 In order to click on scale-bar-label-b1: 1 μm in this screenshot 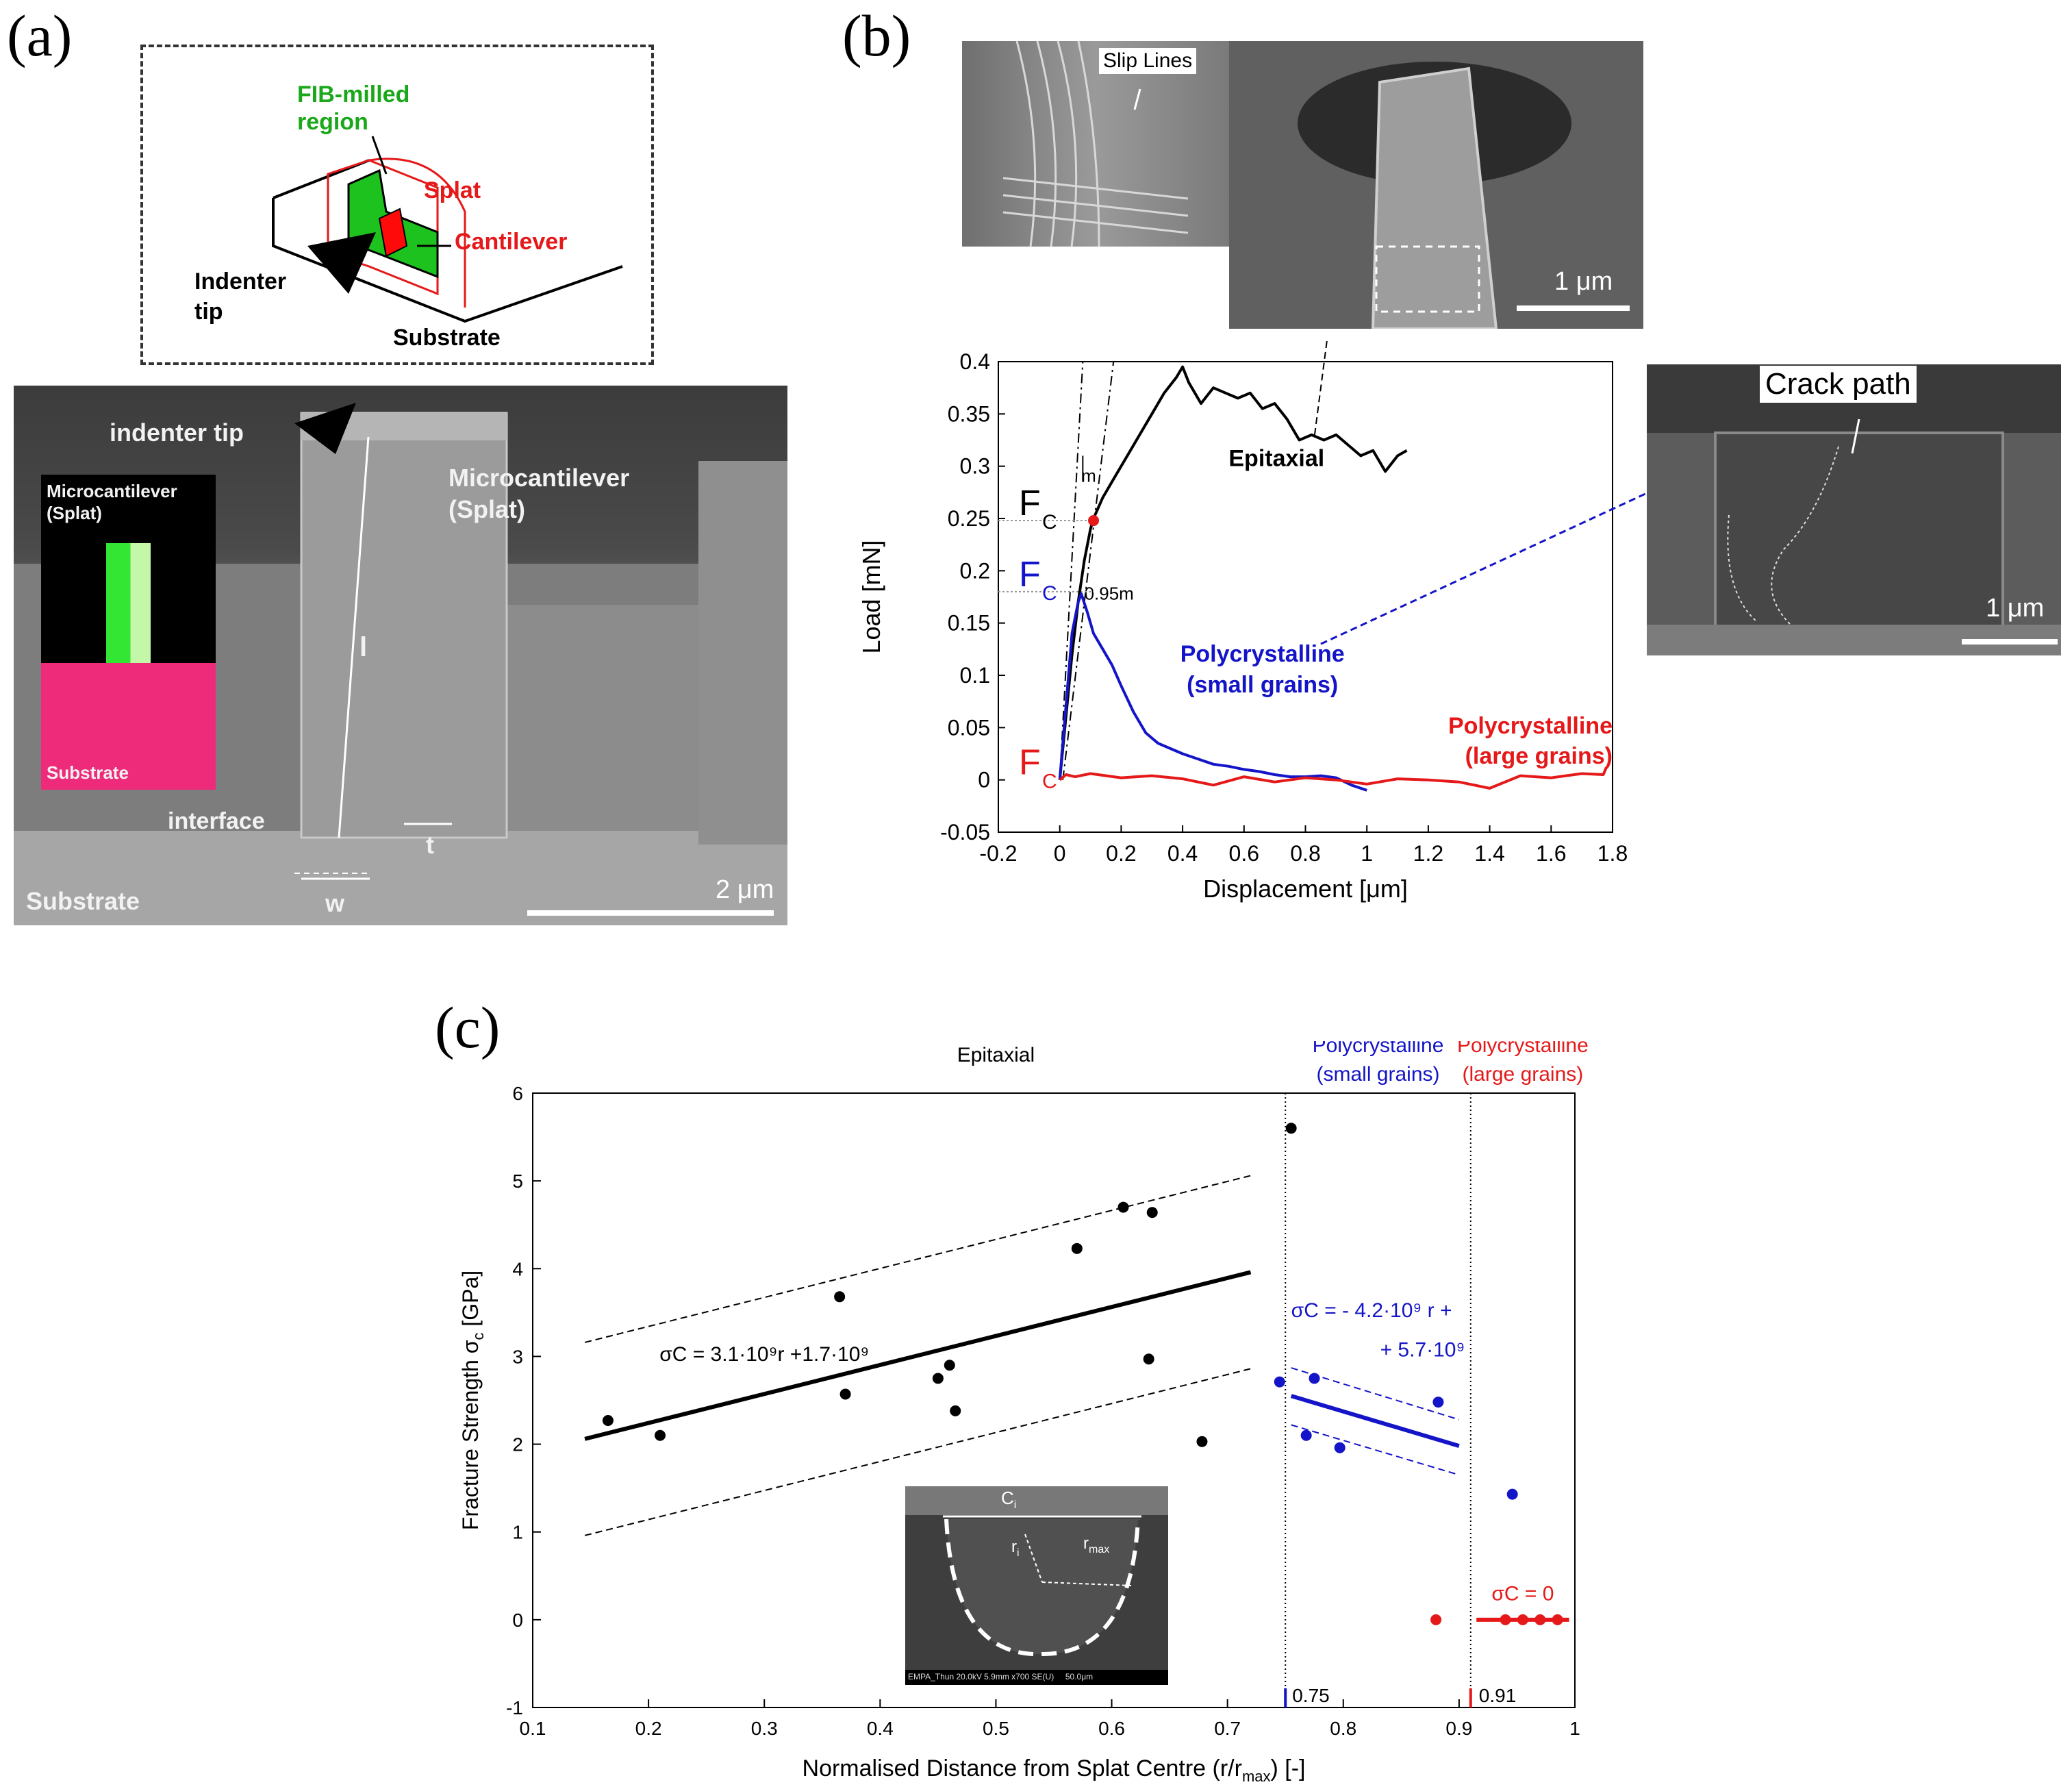, I will do `click(1583, 281)`.